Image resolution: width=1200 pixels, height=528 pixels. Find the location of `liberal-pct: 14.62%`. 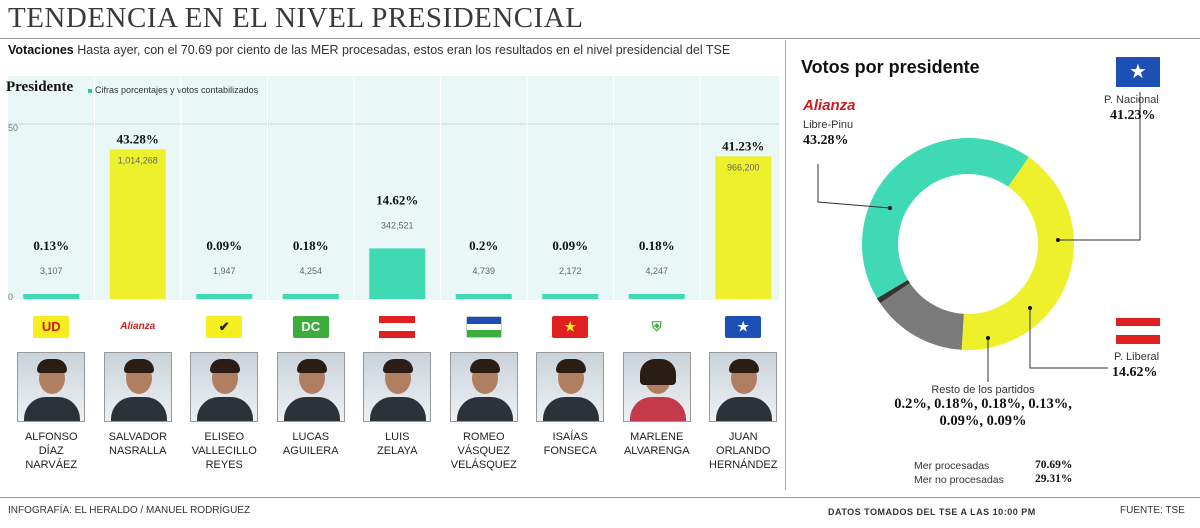

liberal-pct: 14.62% is located at coordinates (1135, 372).